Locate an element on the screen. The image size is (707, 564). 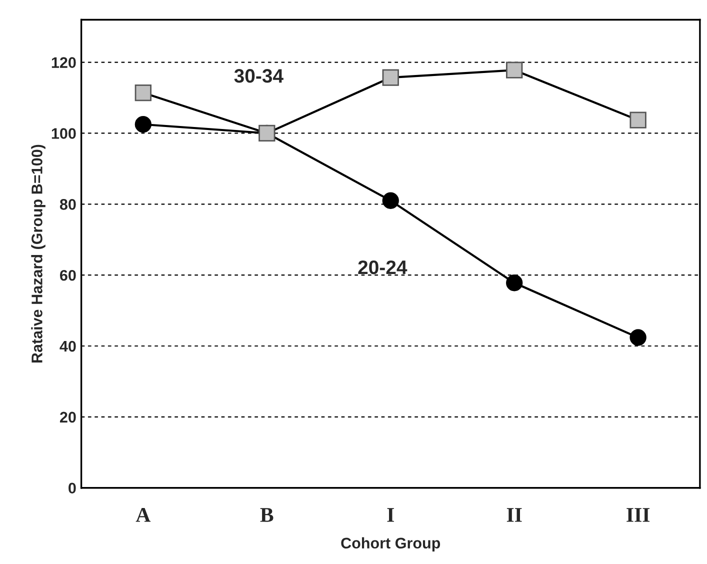
y-tick-label: 20 is located at coordinates (68, 417).